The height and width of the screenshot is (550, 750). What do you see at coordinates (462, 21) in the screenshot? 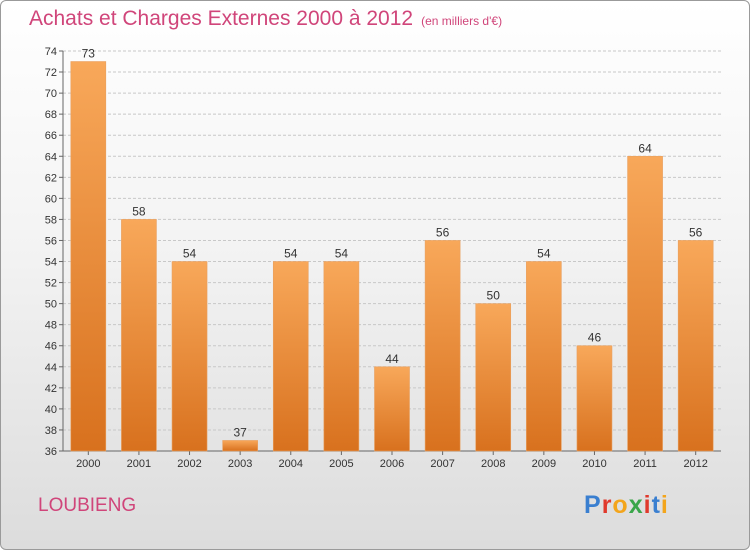
I see `chart-subtitle: (en milliers d'€)` at bounding box center [462, 21].